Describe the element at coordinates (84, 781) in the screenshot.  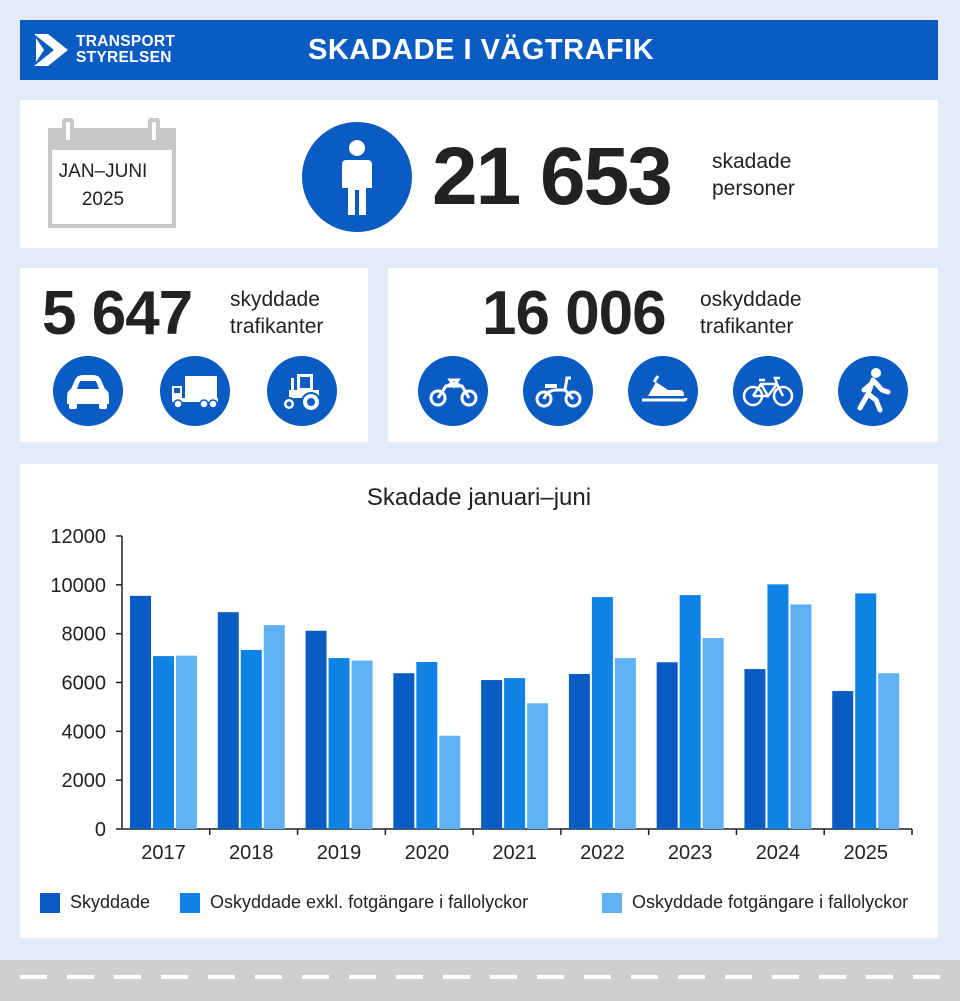
I see `y-tick-label: 2000` at that location.